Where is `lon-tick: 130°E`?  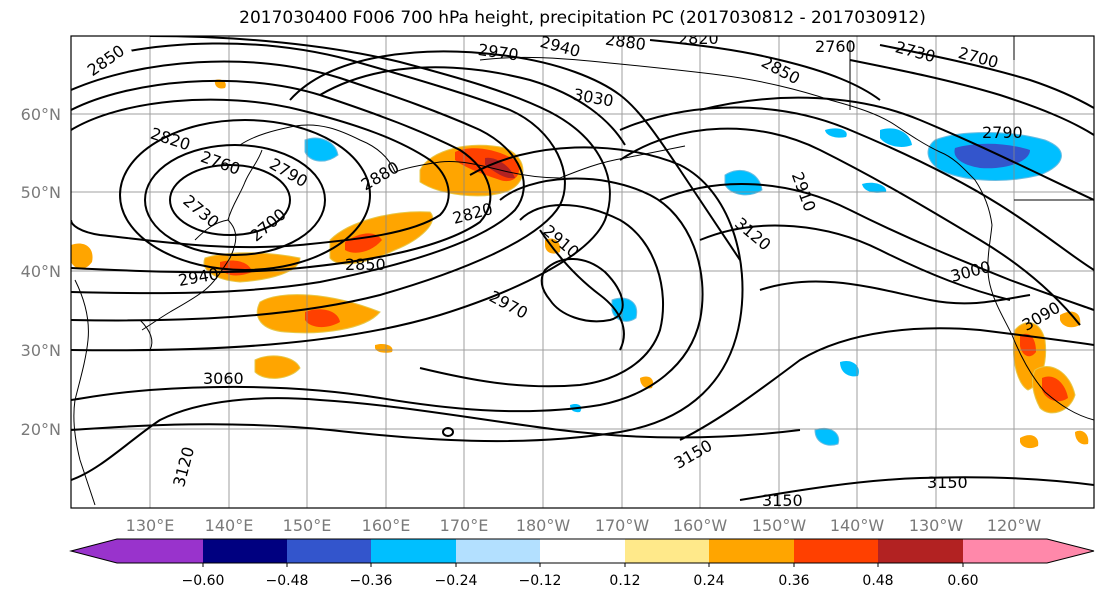
lon-tick: 130°E is located at coordinates (150, 525).